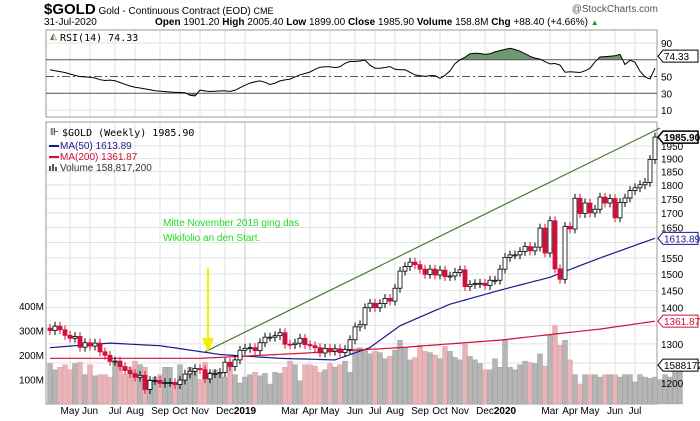  What do you see at coordinates (672, 200) in the screenshot?
I see `y-tick-label: 1750` at bounding box center [672, 200].